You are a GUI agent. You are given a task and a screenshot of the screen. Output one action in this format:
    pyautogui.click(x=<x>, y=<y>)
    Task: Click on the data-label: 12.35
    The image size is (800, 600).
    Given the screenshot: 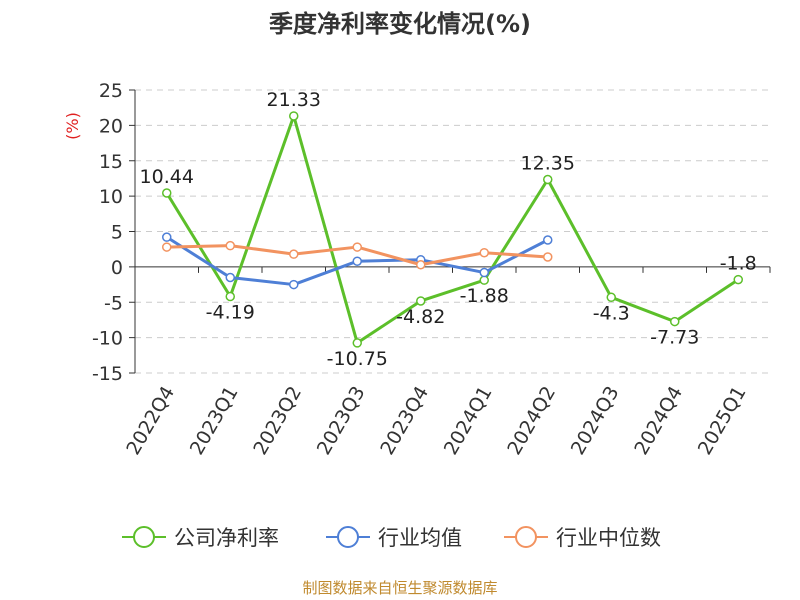 What is the action you would take?
    pyautogui.click(x=548, y=163)
    